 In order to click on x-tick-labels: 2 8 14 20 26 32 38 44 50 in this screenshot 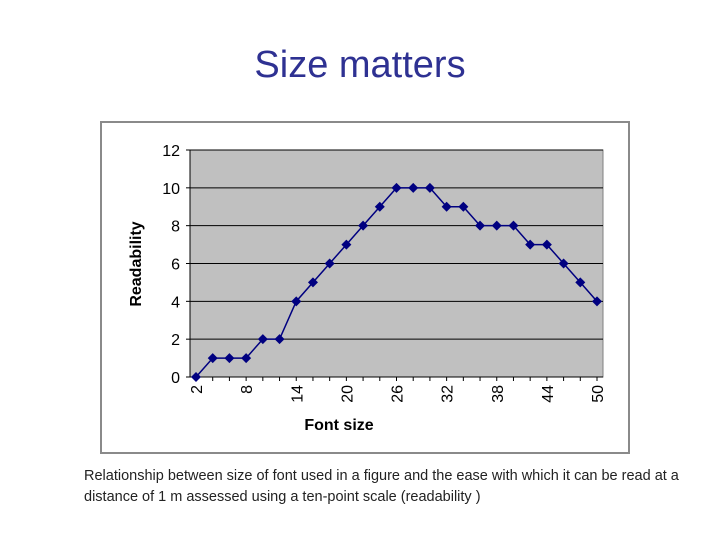, I will do `click(398, 390)`.